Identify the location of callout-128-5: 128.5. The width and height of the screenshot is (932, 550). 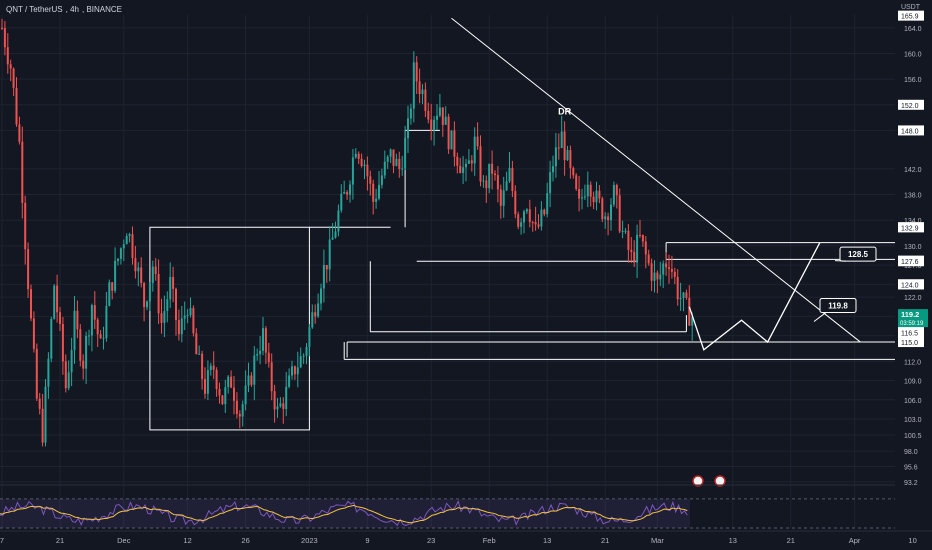
(855, 254).